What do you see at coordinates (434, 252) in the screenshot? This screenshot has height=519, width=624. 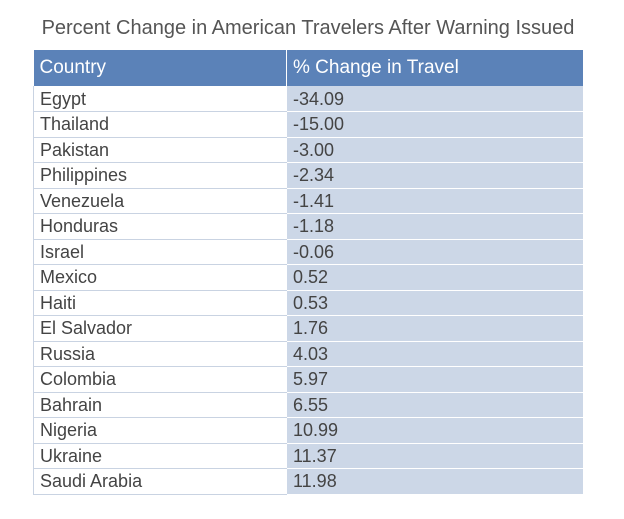 I see `change-value-cell: -0.06` at bounding box center [434, 252].